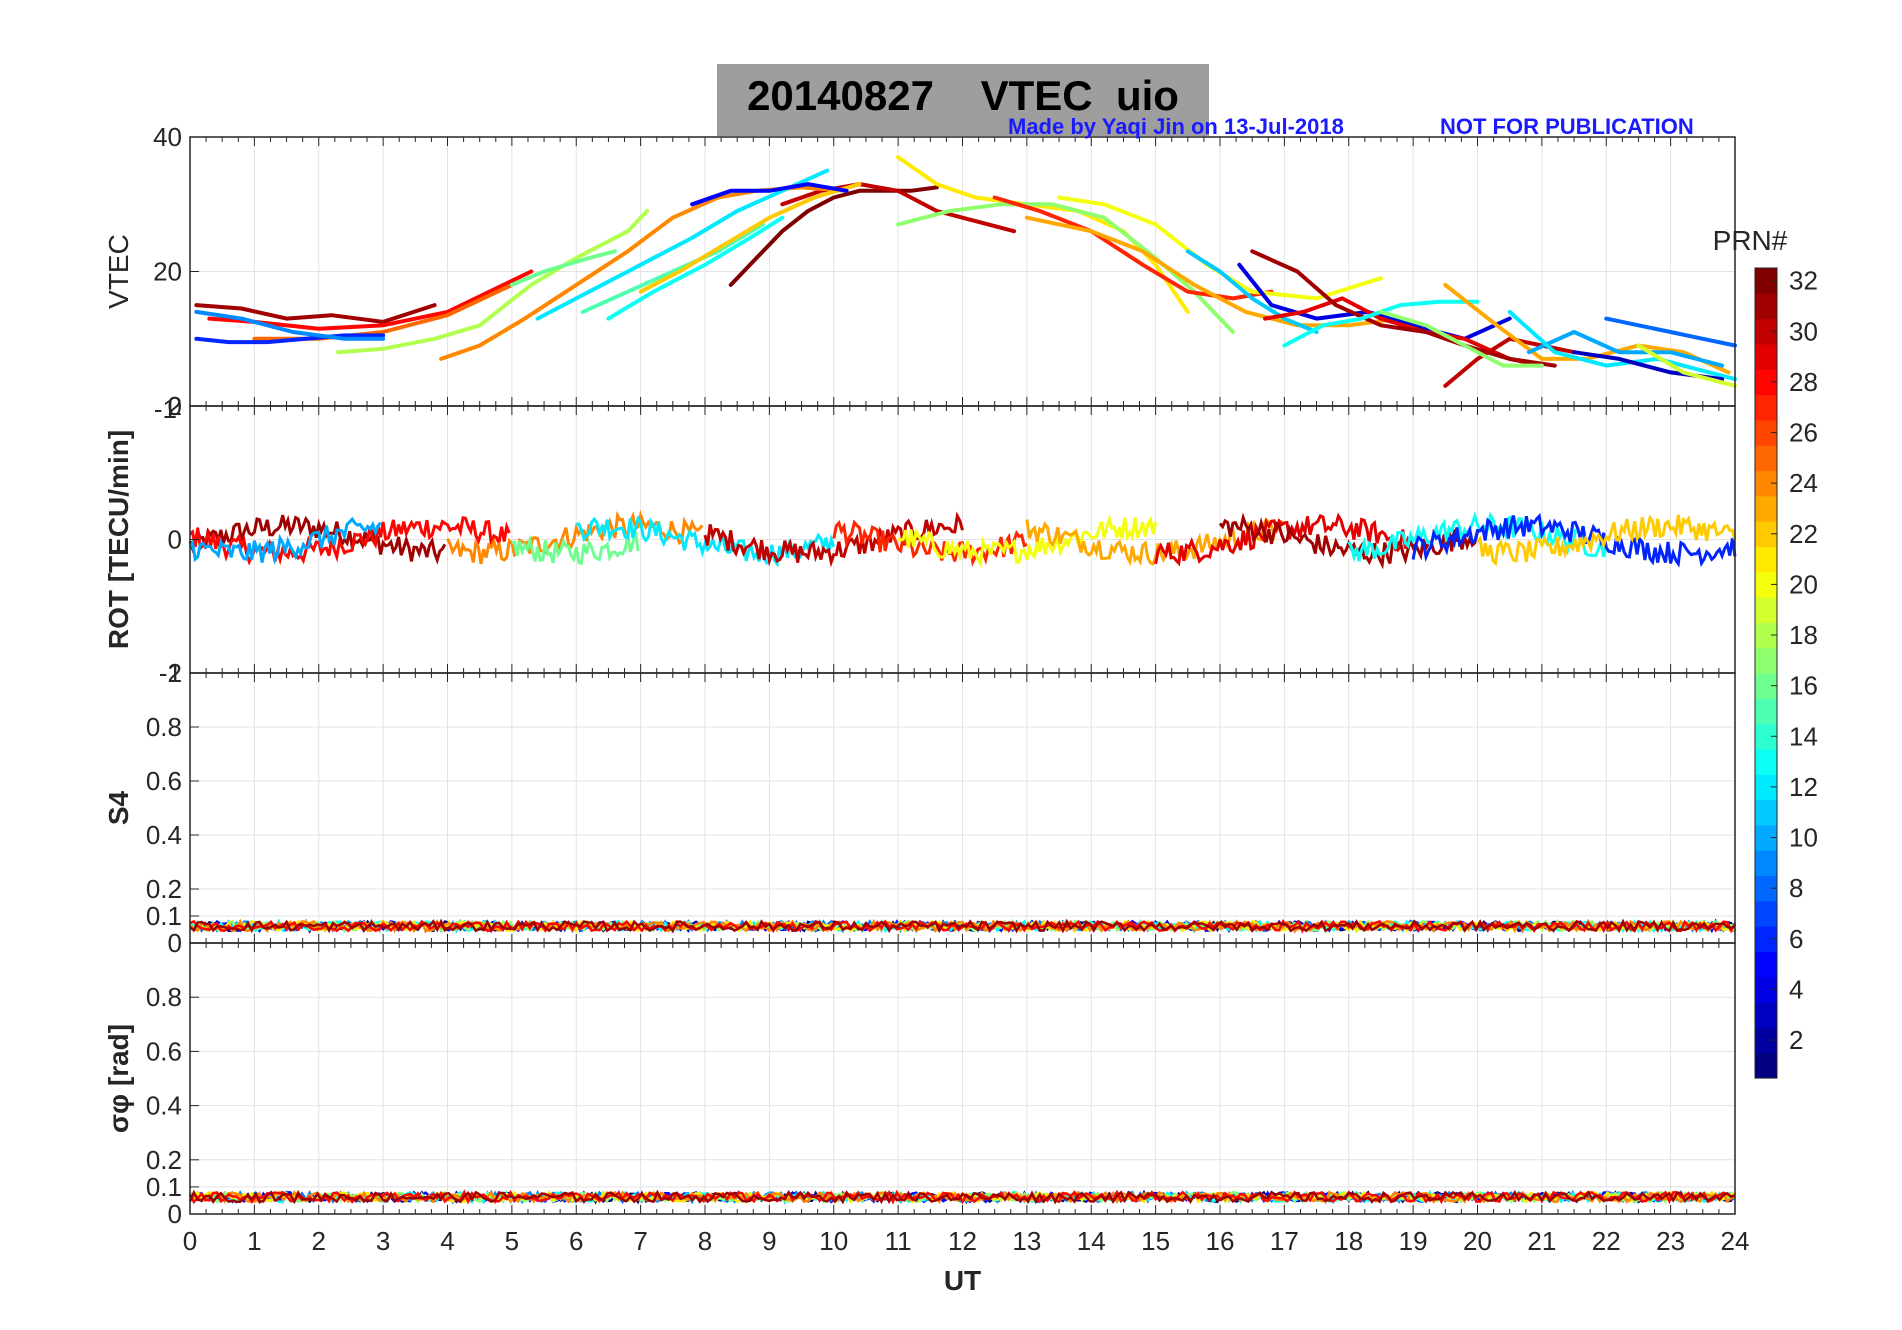 The image size is (1902, 1330). I want to click on y-tick-label: 2, so click(175, 406).